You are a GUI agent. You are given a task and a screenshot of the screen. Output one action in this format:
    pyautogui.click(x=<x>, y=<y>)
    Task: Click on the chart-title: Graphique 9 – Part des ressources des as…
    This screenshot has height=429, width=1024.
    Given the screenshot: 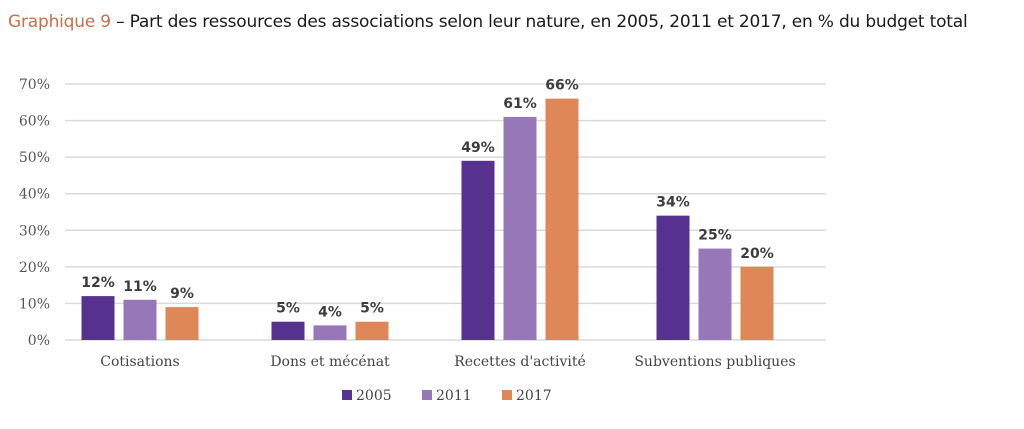 What is the action you would take?
    pyautogui.click(x=488, y=22)
    